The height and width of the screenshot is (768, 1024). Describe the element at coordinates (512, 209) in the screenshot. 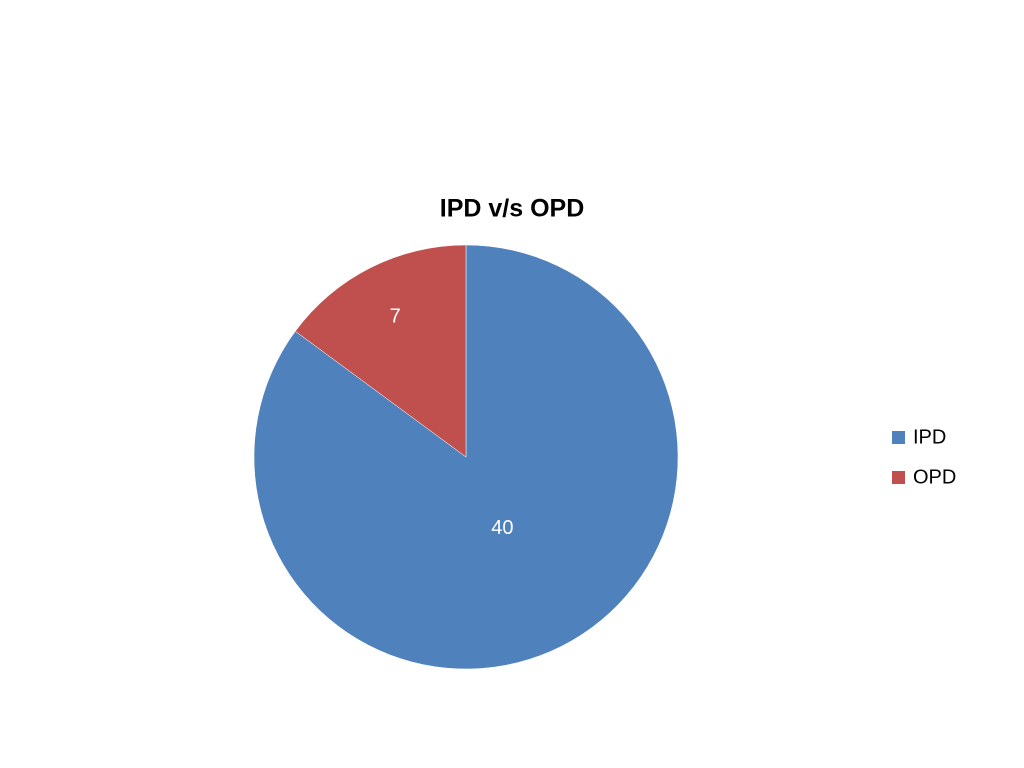

I see `chart-title: IPD v/s OPD` at that location.